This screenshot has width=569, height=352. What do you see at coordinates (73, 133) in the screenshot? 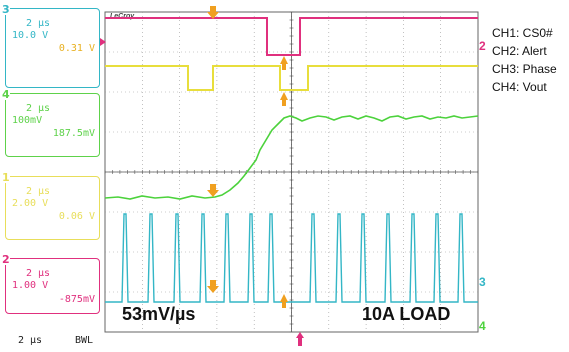
I see `channel-4-offset: 187.5mV` at bounding box center [73, 133].